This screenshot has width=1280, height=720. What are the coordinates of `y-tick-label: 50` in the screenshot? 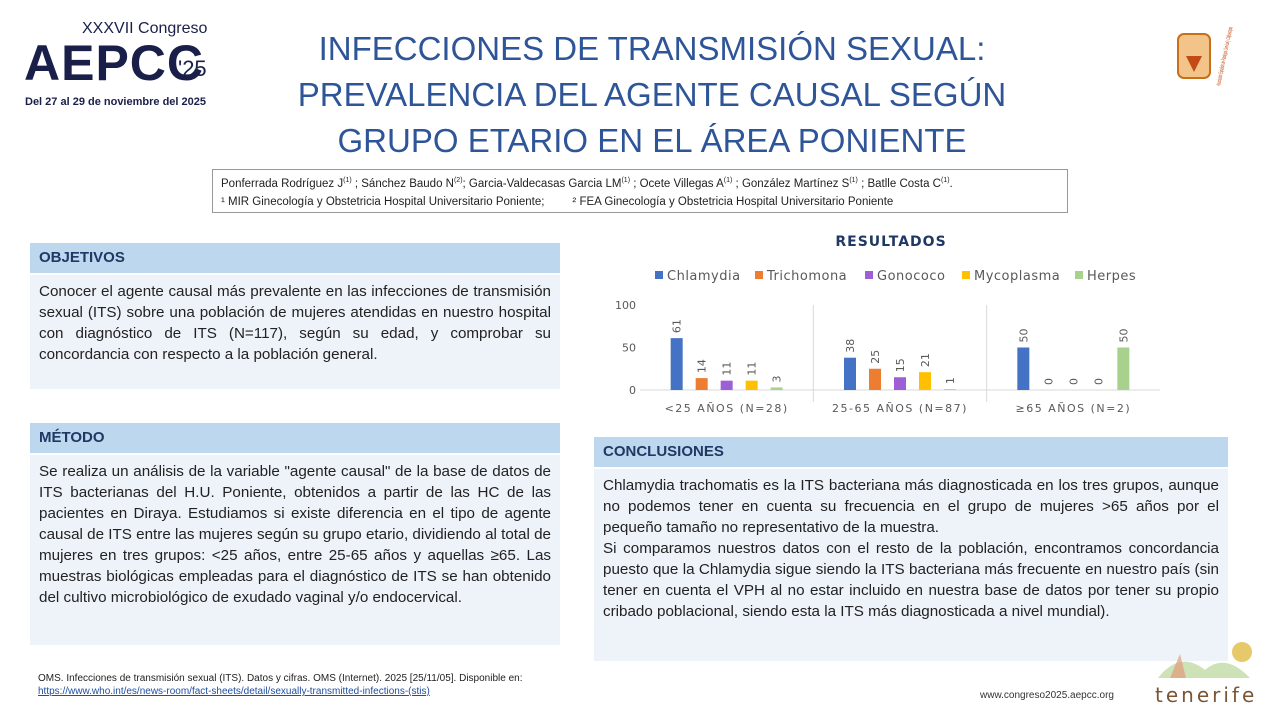 It's located at (629, 348).